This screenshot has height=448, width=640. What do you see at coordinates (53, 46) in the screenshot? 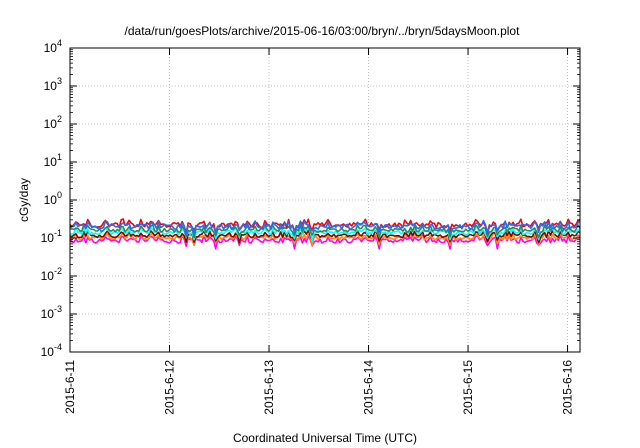
I see `y-tick-label: 10⁴` at bounding box center [53, 46].